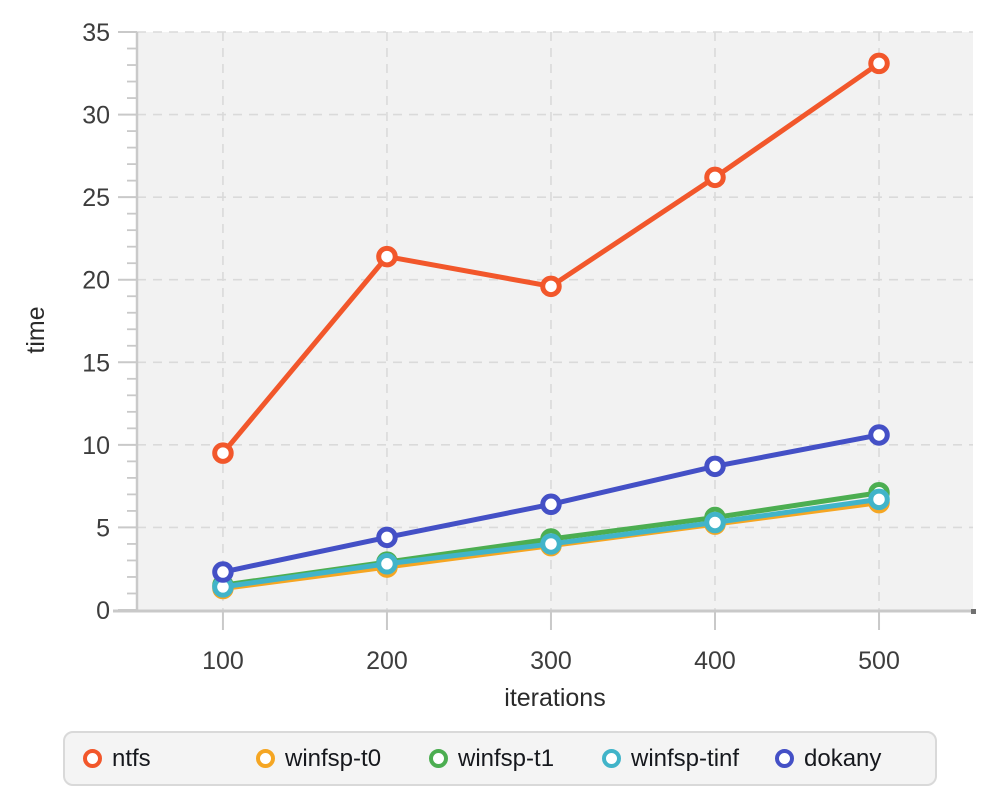 The height and width of the screenshot is (800, 1000). Describe the element at coordinates (784, 758) in the screenshot. I see `dokany-series-marker-icon` at that location.